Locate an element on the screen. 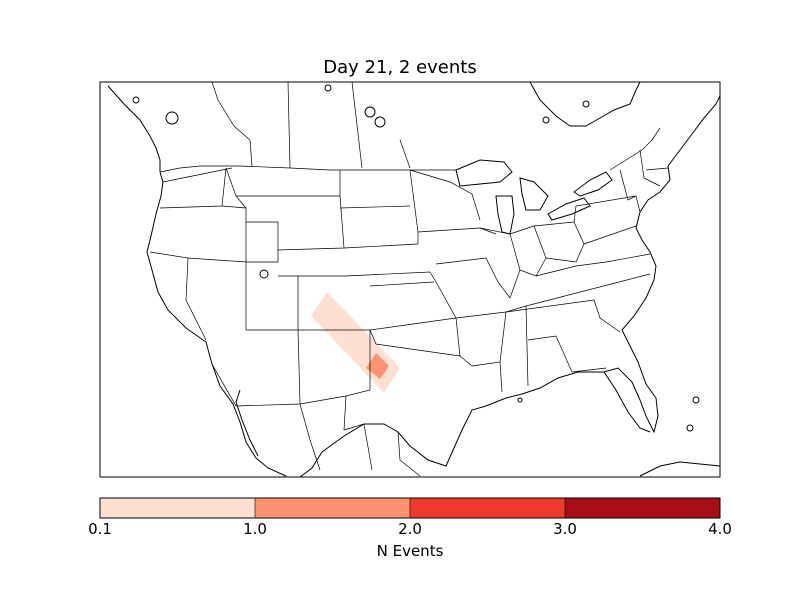  colorbar-tick: 2.0 is located at coordinates (410, 529).